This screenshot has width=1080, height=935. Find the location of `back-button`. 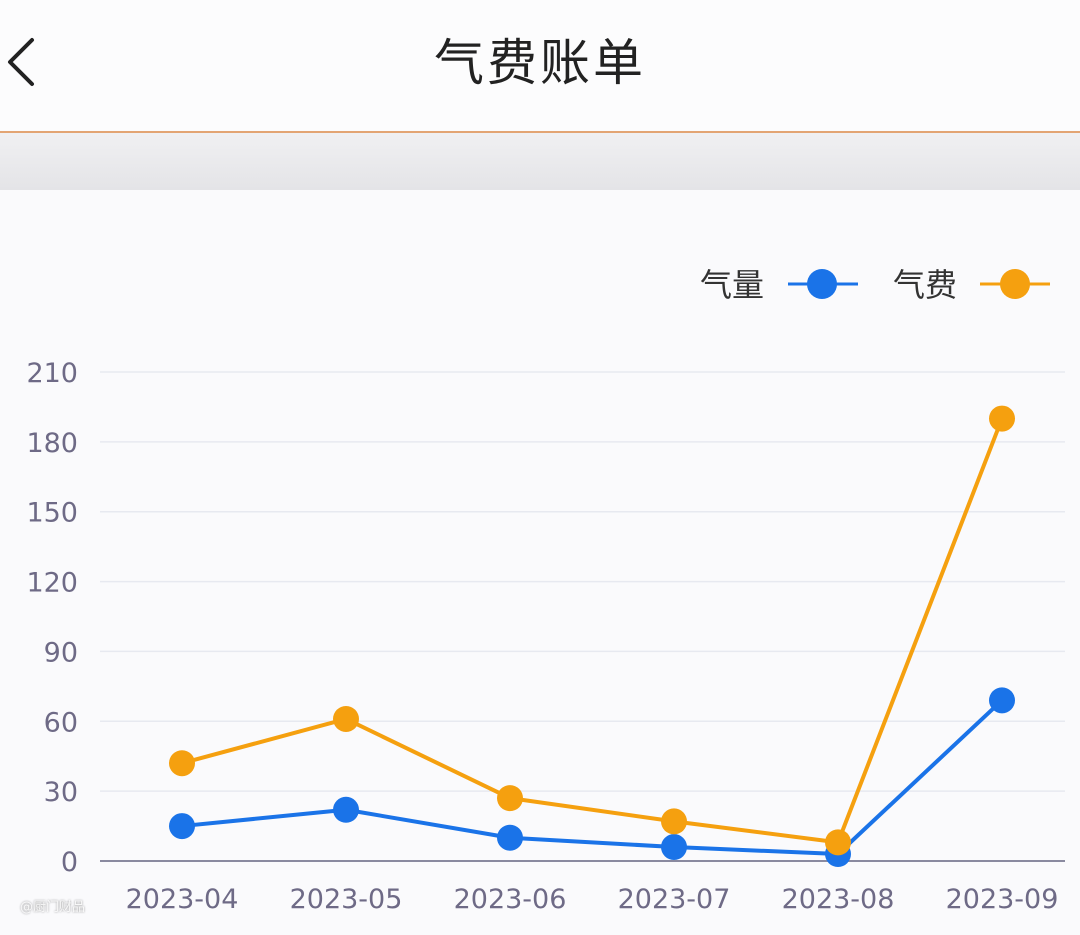

back-button is located at coordinates (30, 62).